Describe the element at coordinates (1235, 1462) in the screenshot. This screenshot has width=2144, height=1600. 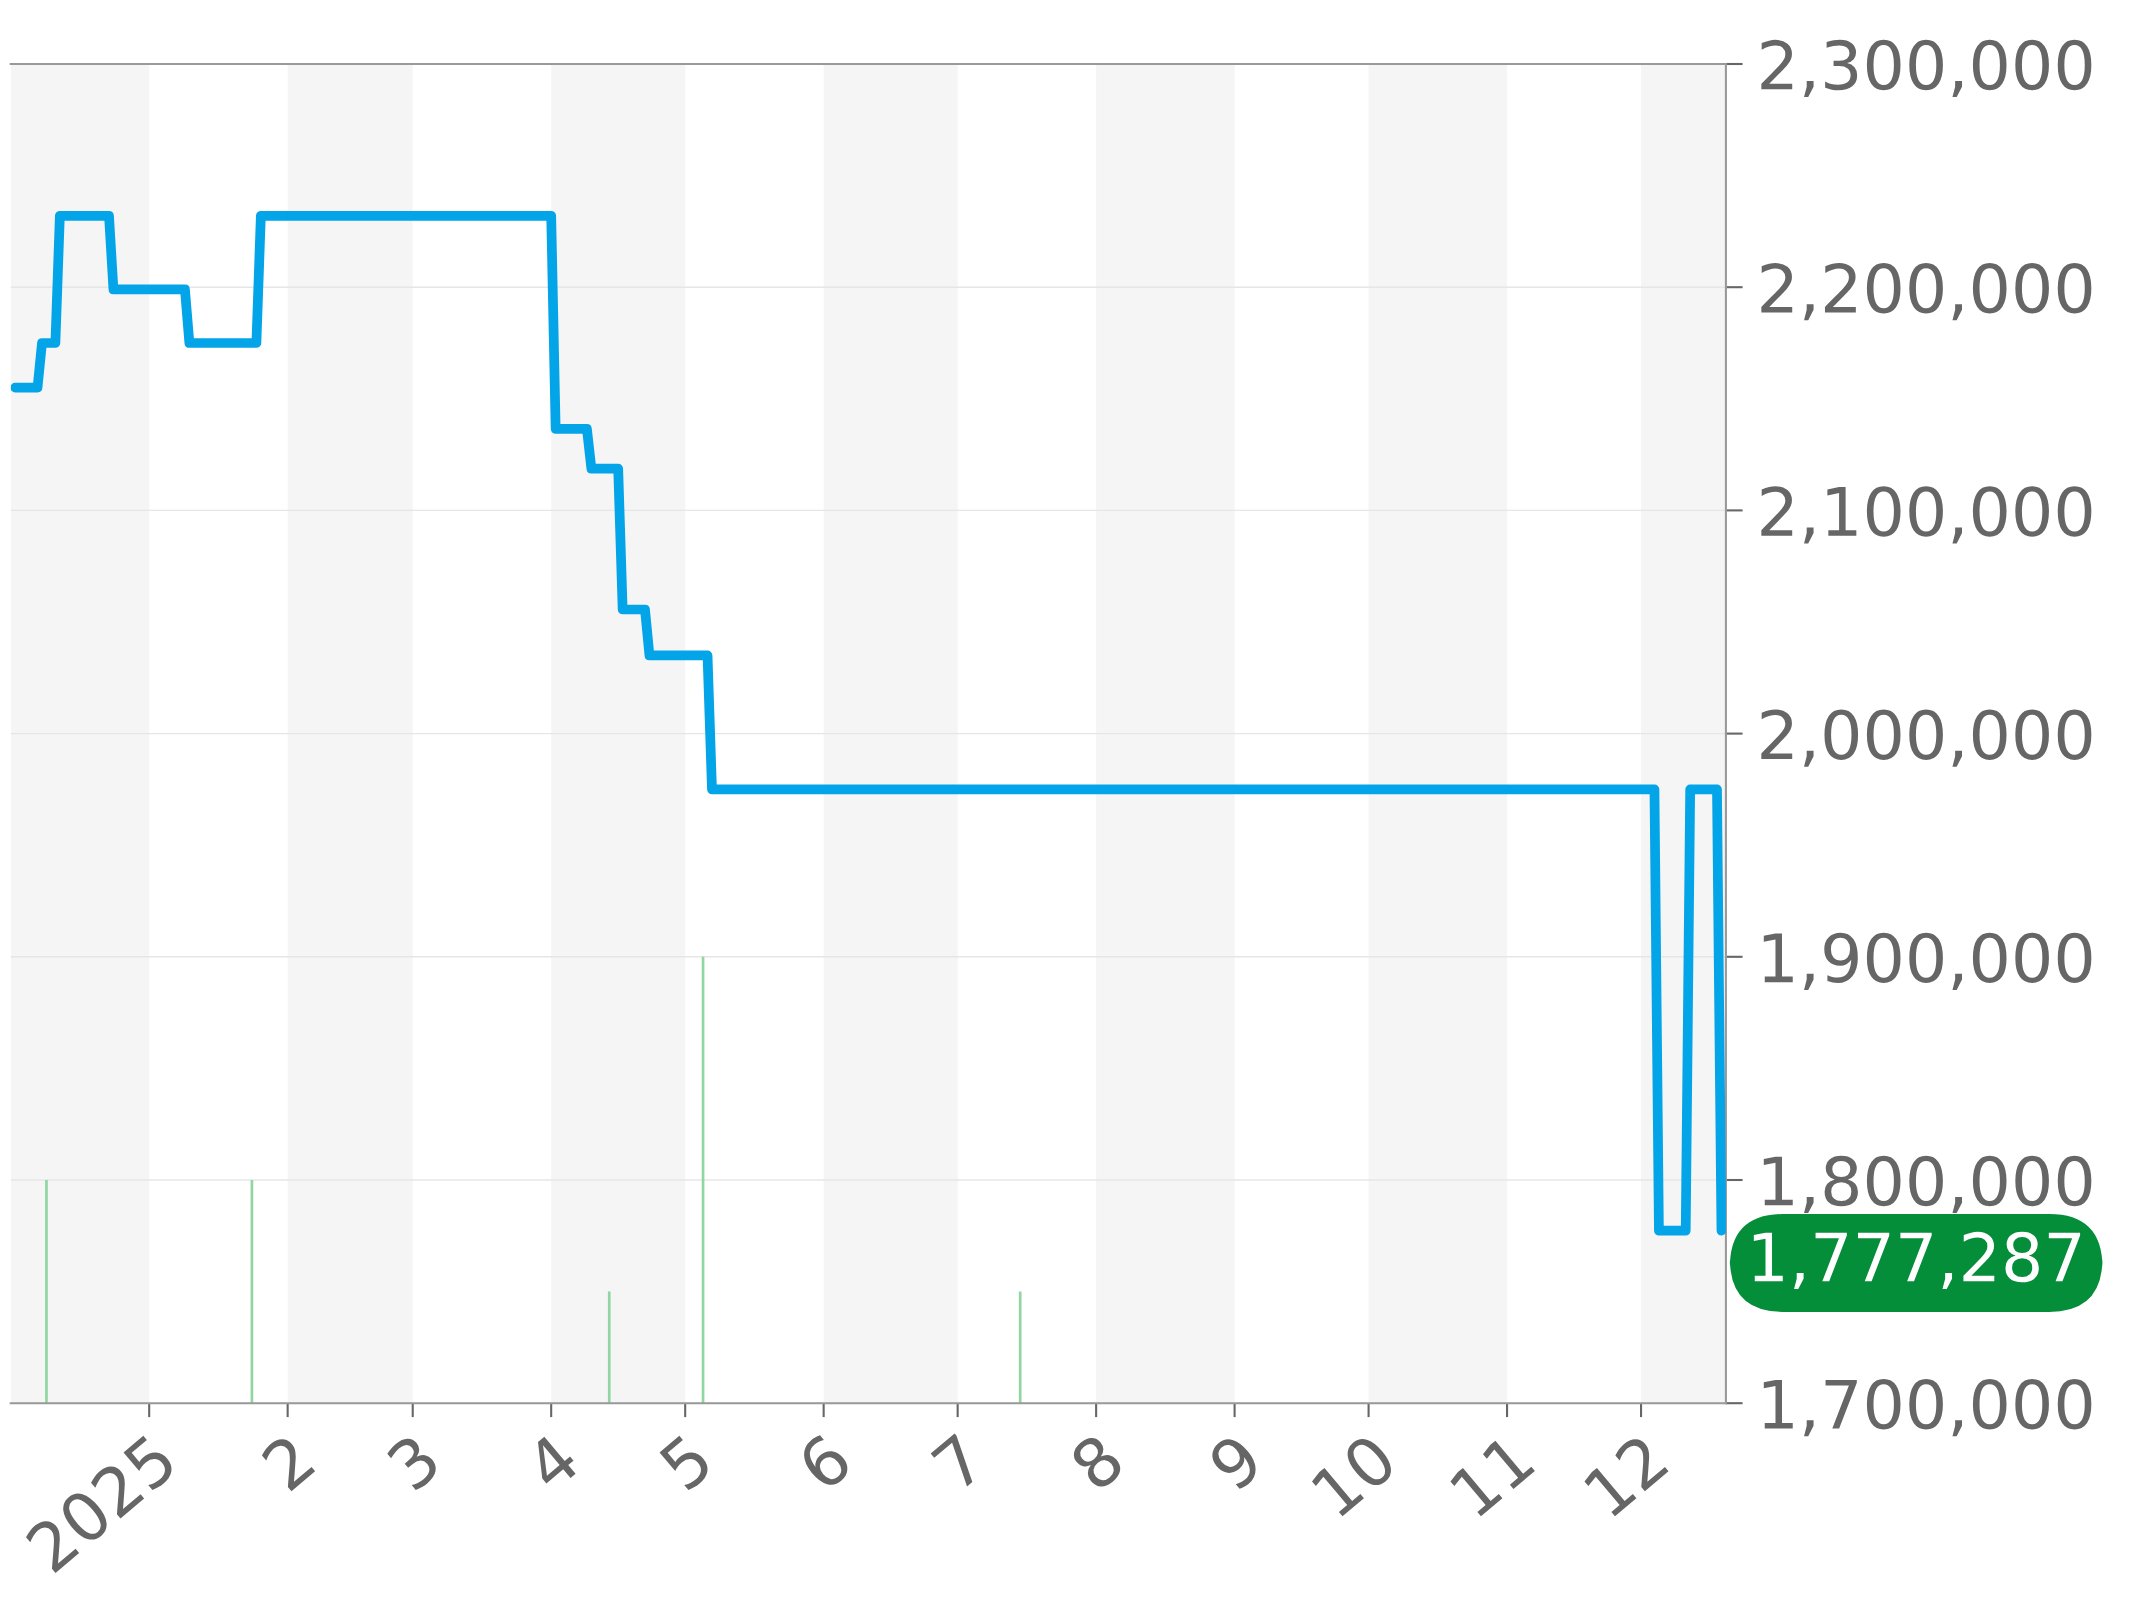
I see `x-tick-label: 9` at that location.